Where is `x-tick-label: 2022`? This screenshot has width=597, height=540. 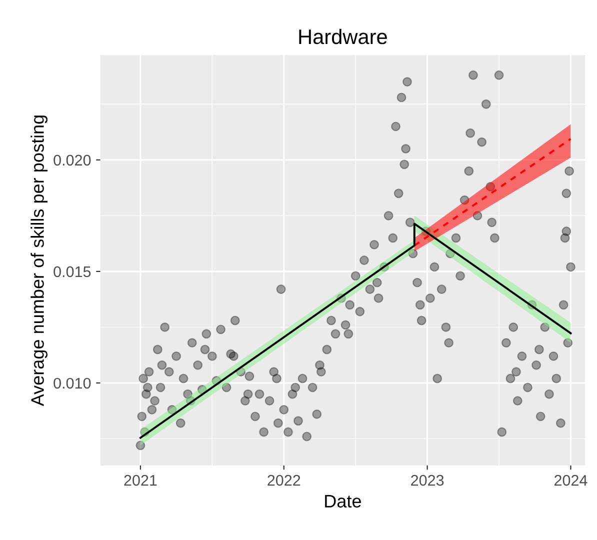
x-tick-label: 2022 is located at coordinates (284, 480).